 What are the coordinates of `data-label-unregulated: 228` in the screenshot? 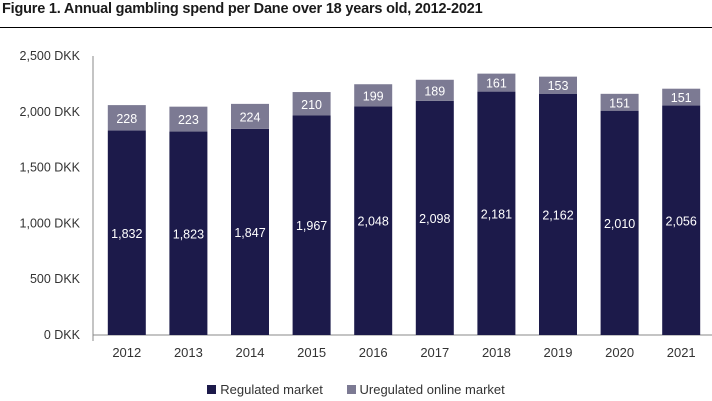 It's located at (126, 119).